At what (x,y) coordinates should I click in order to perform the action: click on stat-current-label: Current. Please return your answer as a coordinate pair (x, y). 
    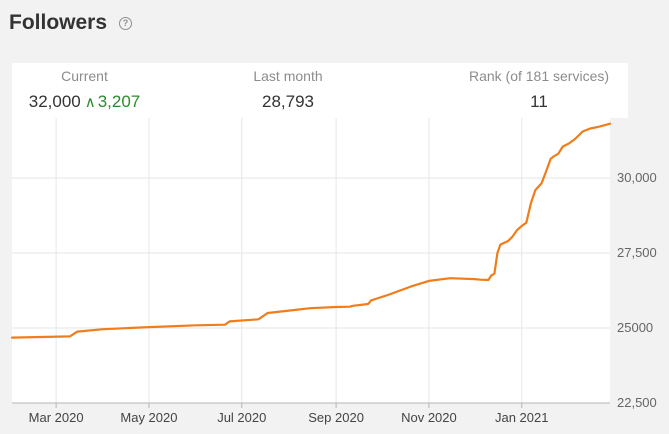
    Looking at the image, I should click on (84, 76).